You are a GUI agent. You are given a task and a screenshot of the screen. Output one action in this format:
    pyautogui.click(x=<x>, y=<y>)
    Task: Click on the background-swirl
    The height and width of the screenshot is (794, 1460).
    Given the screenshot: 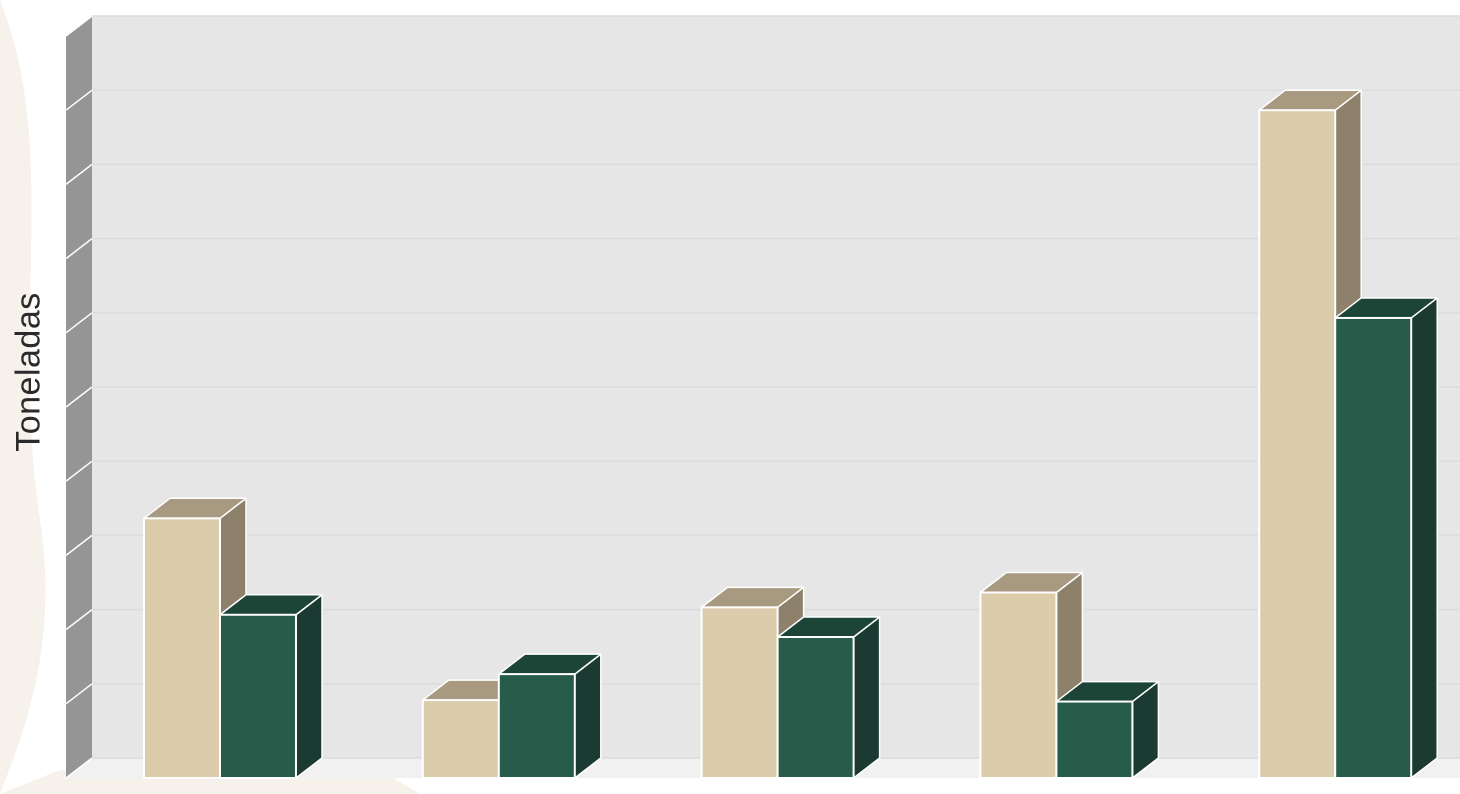 What is the action you would take?
    pyautogui.click(x=23, y=397)
    